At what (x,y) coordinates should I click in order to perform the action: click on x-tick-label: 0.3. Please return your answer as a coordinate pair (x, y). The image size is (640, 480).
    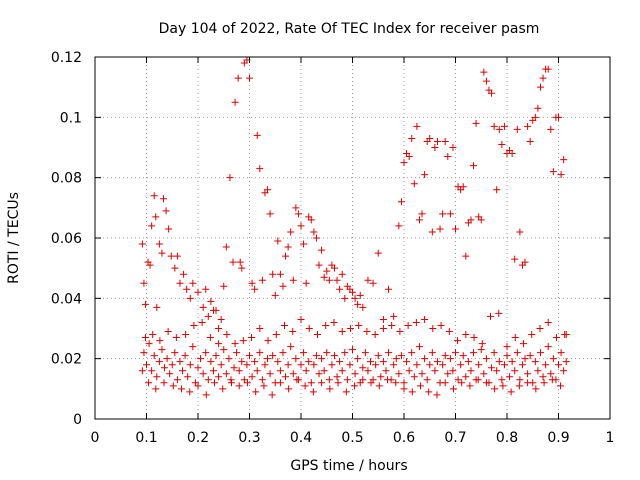
    Looking at the image, I should click on (249, 438).